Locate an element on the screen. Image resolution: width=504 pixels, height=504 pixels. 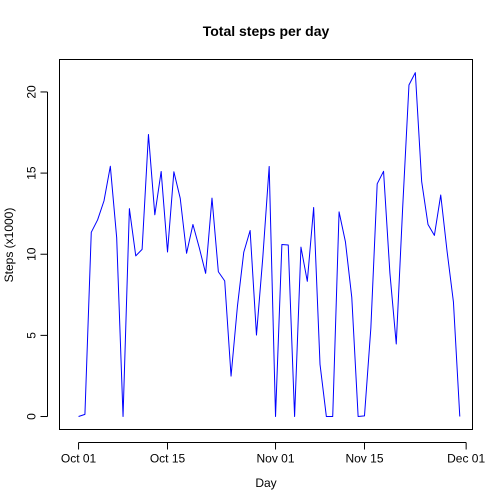
x-tick-label: Nov 15 is located at coordinates (364, 459).